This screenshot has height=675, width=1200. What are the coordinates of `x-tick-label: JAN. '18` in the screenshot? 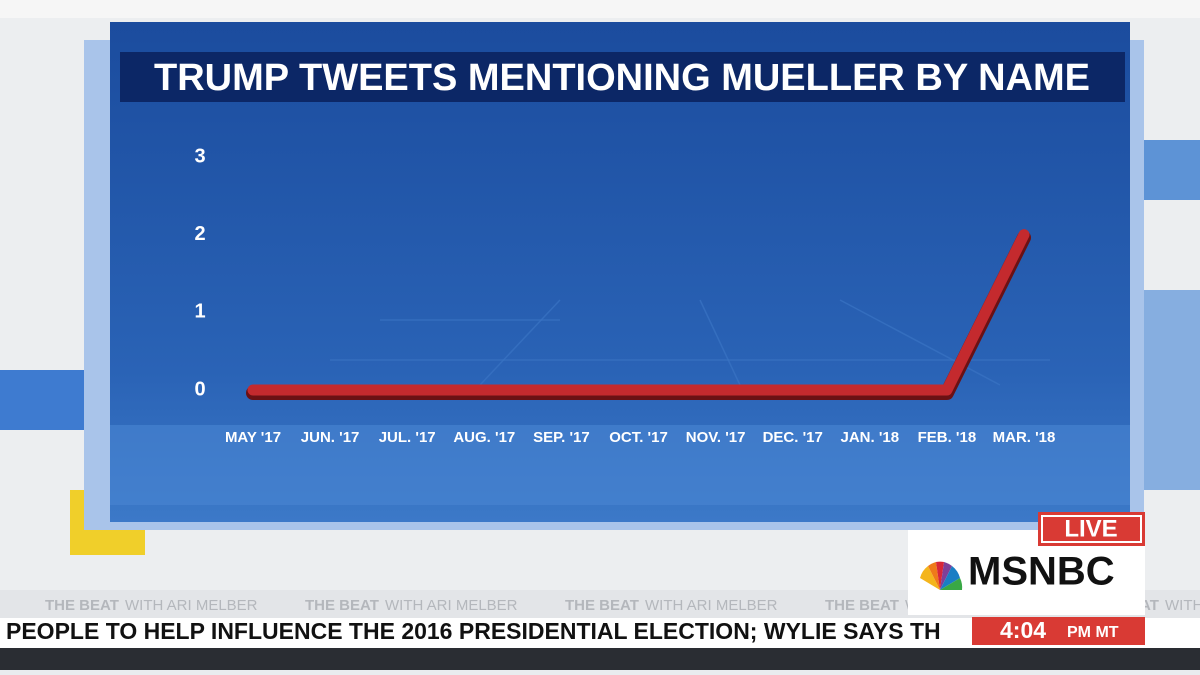 It's located at (870, 437).